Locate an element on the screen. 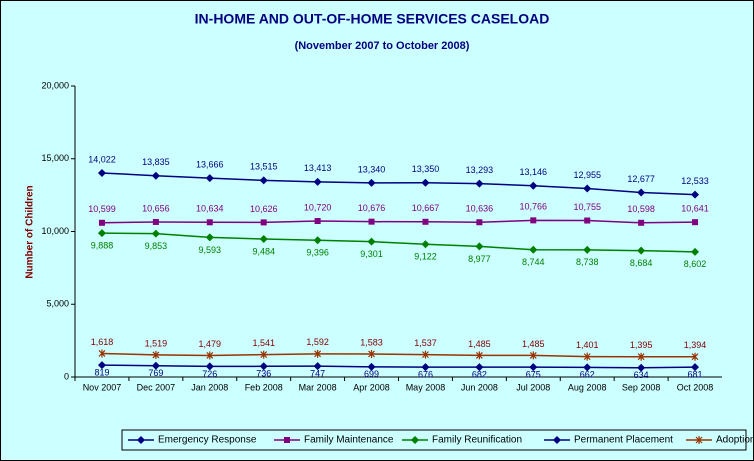 This screenshot has height=461, width=754. data-label: 8,744 is located at coordinates (533, 262).